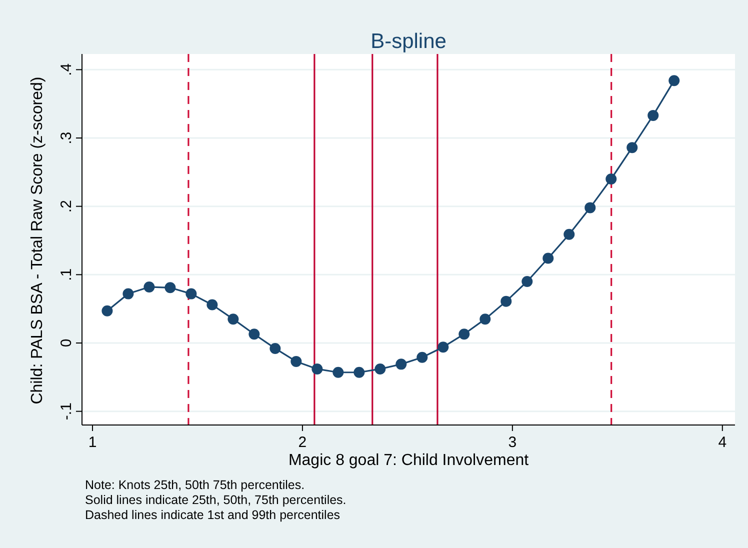 The height and width of the screenshot is (548, 748). Describe the element at coordinates (66, 343) in the screenshot. I see `y-tick-label: 0` at that location.